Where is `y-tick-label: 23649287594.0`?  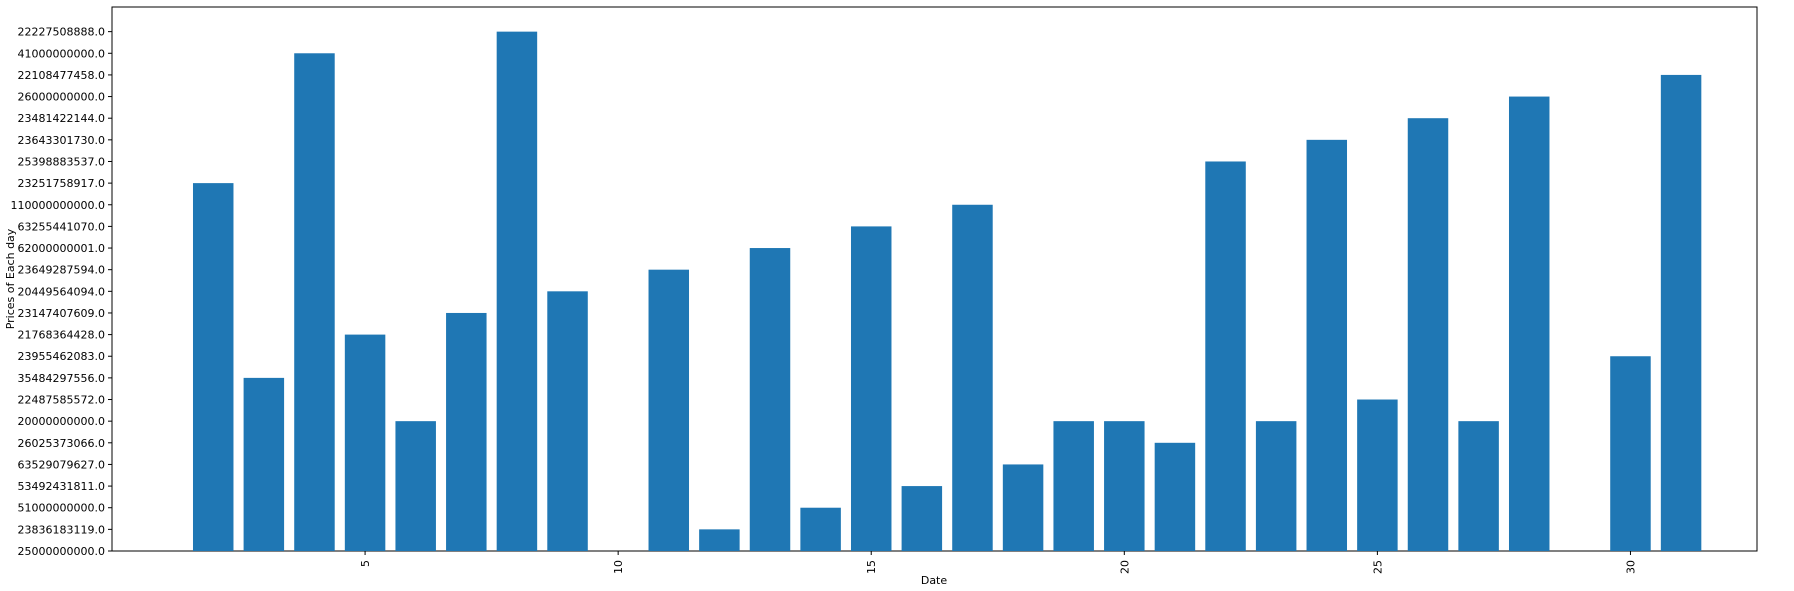
y-tick-label: 23649287594.0 is located at coordinates (61, 270).